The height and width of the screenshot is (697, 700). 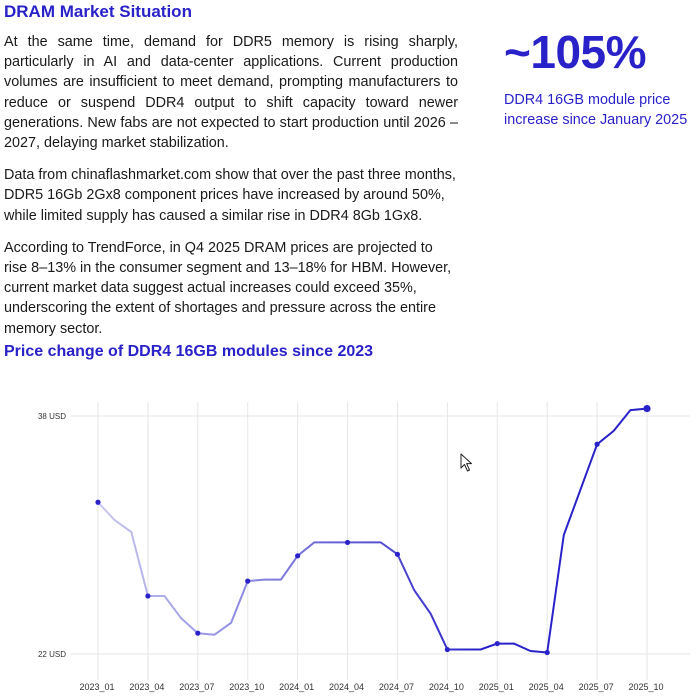 I want to click on x-tick-label: 2023_01, so click(x=96, y=687).